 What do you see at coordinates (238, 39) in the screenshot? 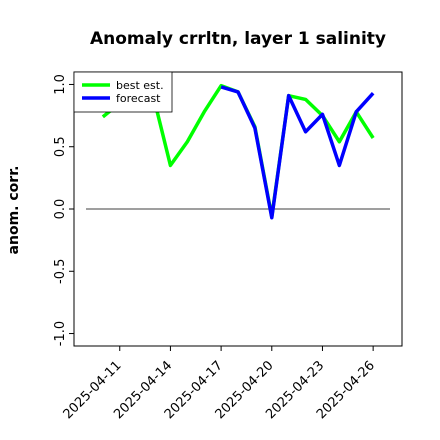
I see `chart-title: Anomaly crrltn, layer 1 salinity` at bounding box center [238, 39].